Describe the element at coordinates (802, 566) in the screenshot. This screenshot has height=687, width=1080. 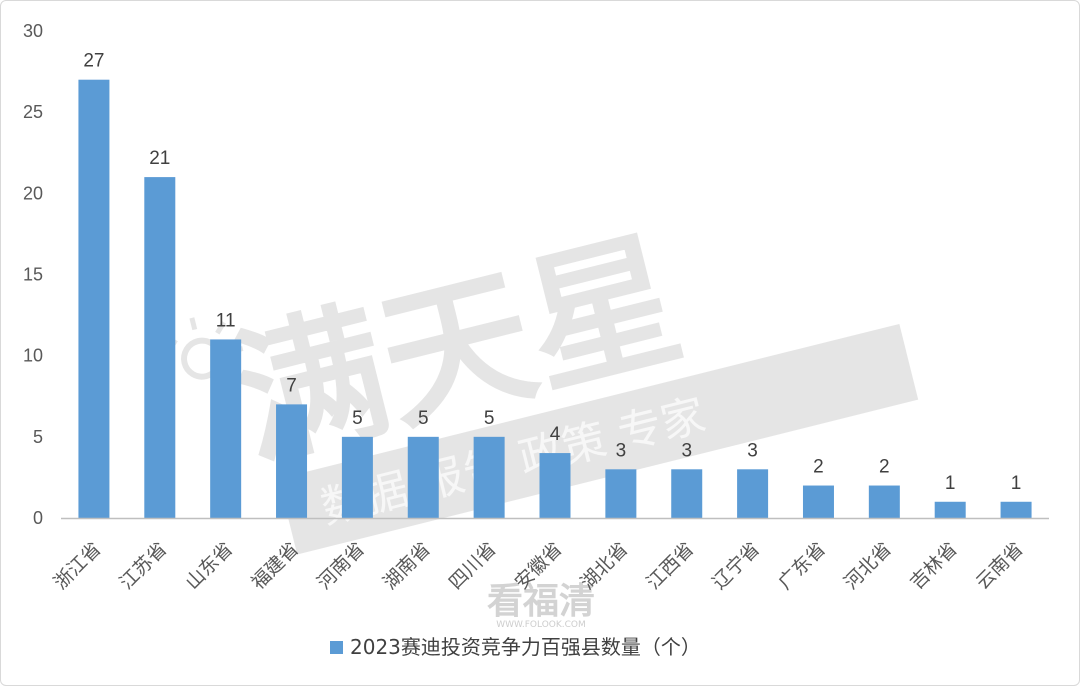
I see `x-tick-label: 广东省` at that location.